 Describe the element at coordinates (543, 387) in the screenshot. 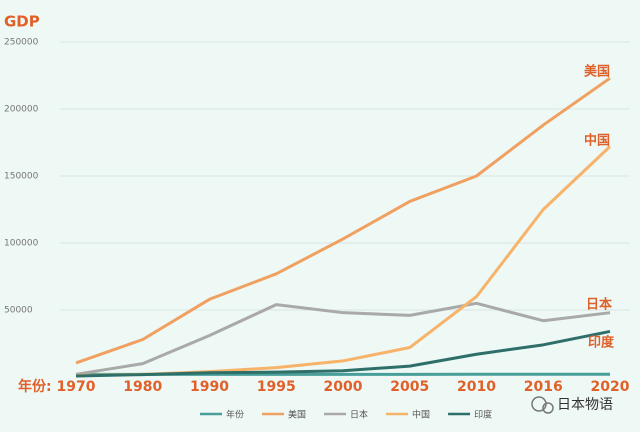

I see `x-tick-label: 2016` at that location.